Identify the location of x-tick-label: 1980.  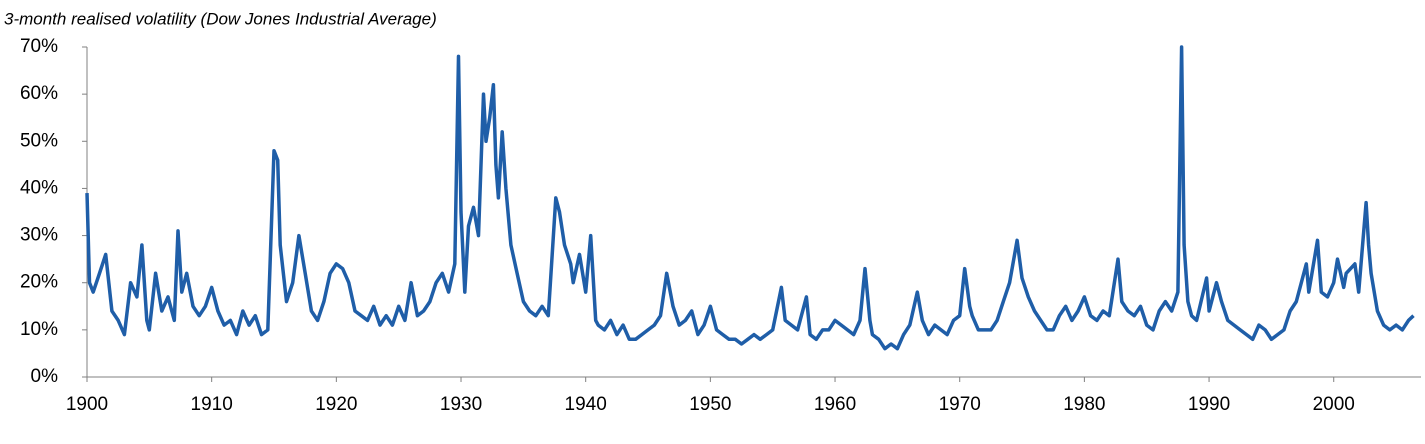
(1084, 404).